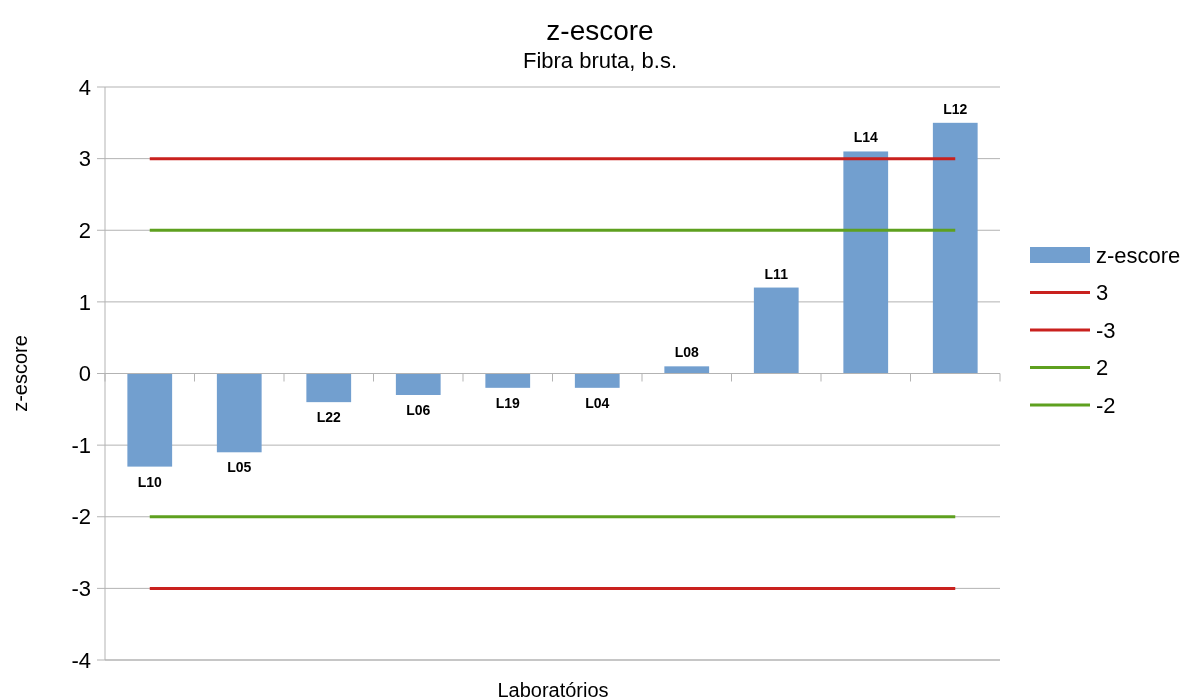  I want to click on y-tick-label: 3, so click(84, 159).